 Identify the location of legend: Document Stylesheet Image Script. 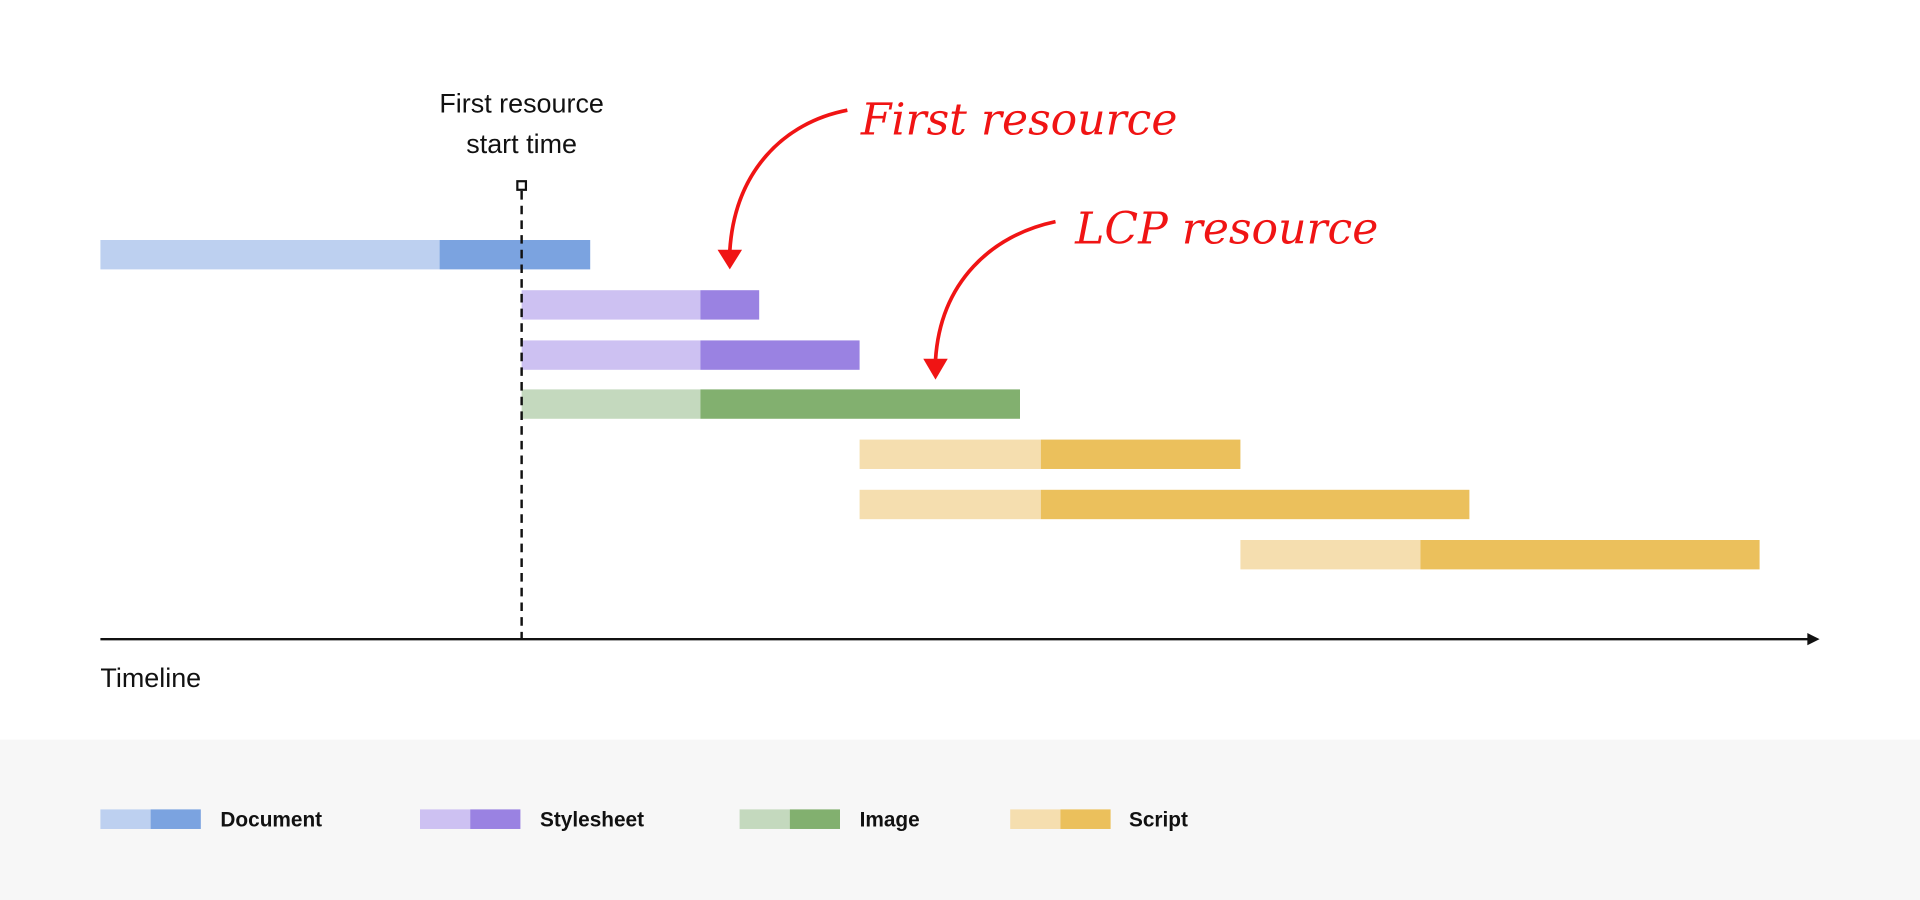
(644, 820).